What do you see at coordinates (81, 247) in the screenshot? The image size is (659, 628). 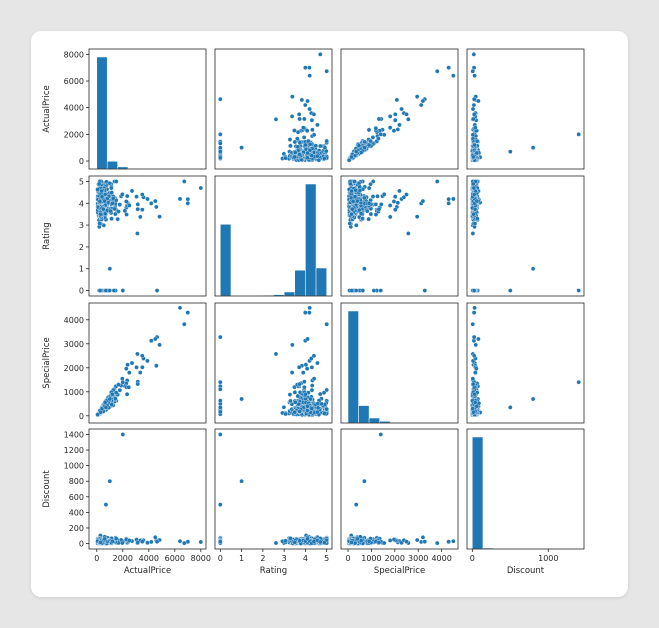 I see `y-tick-label: 2` at bounding box center [81, 247].